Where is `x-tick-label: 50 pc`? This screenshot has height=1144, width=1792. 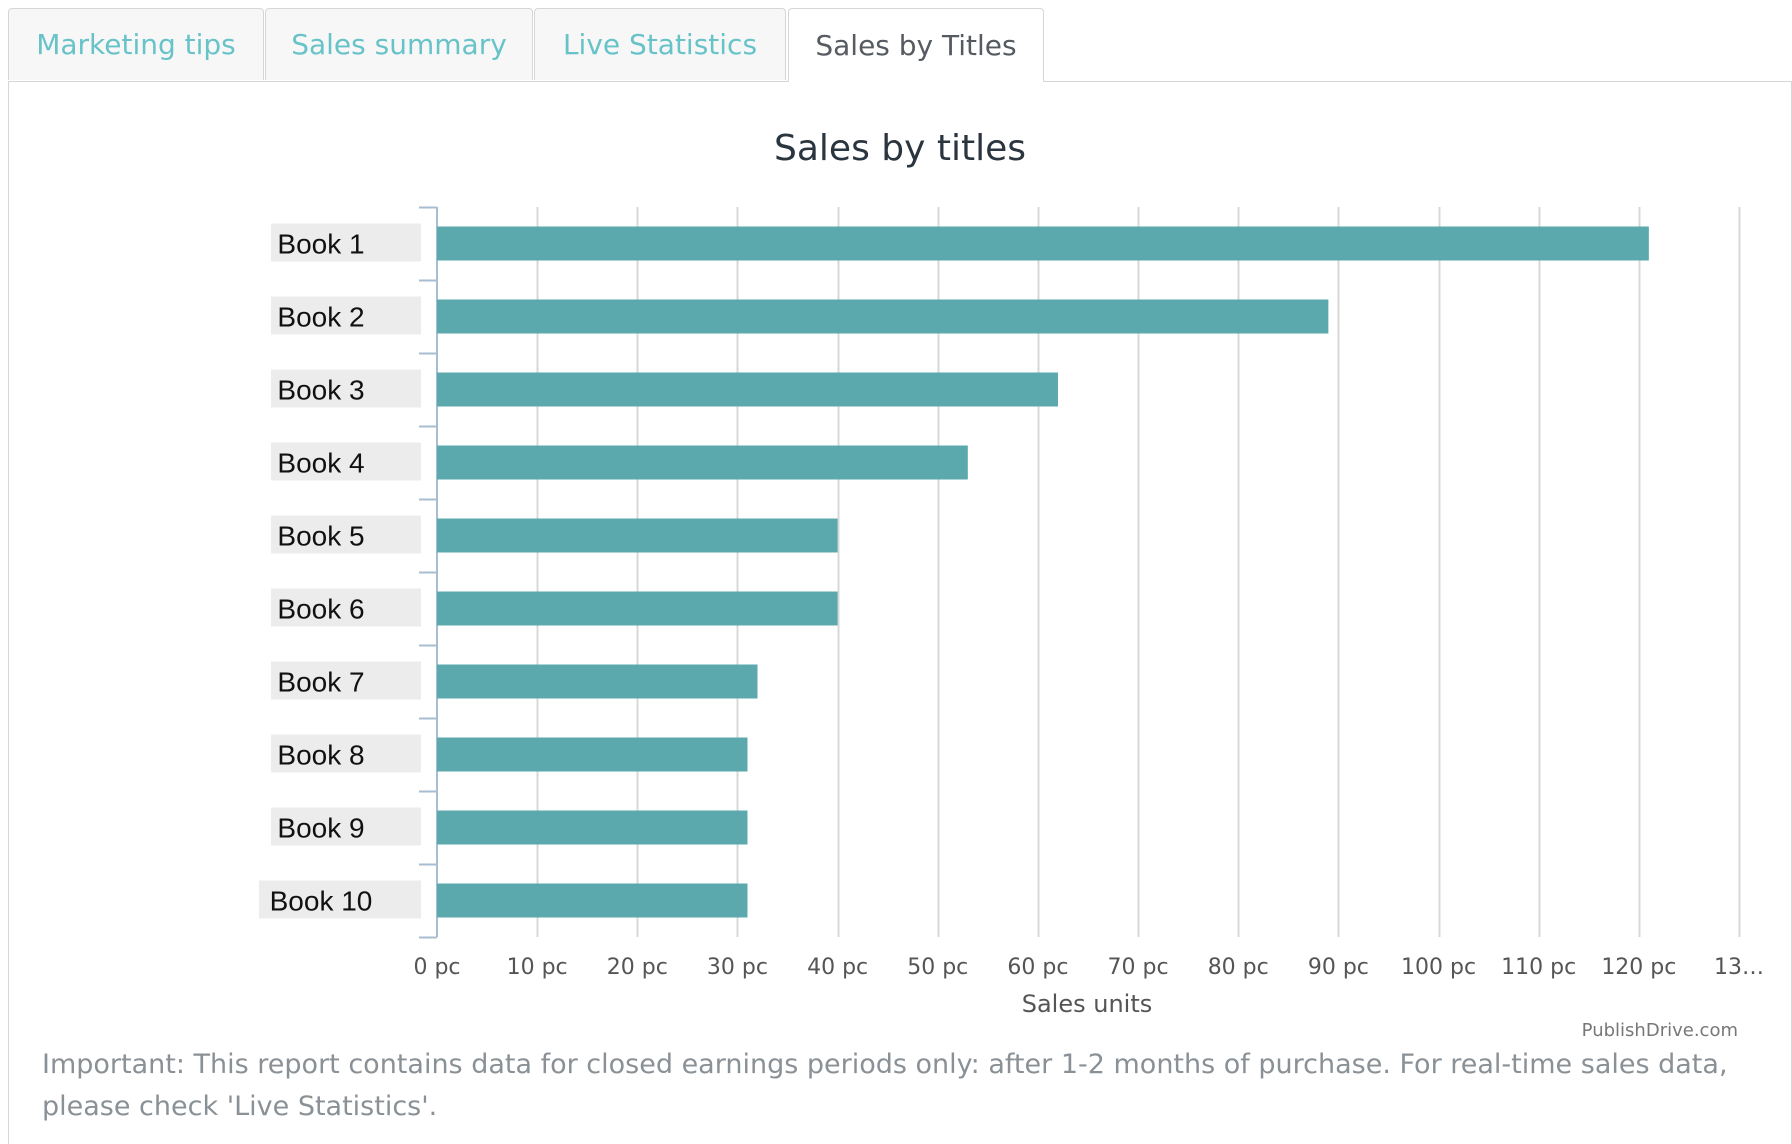 x-tick-label: 50 pc is located at coordinates (937, 967).